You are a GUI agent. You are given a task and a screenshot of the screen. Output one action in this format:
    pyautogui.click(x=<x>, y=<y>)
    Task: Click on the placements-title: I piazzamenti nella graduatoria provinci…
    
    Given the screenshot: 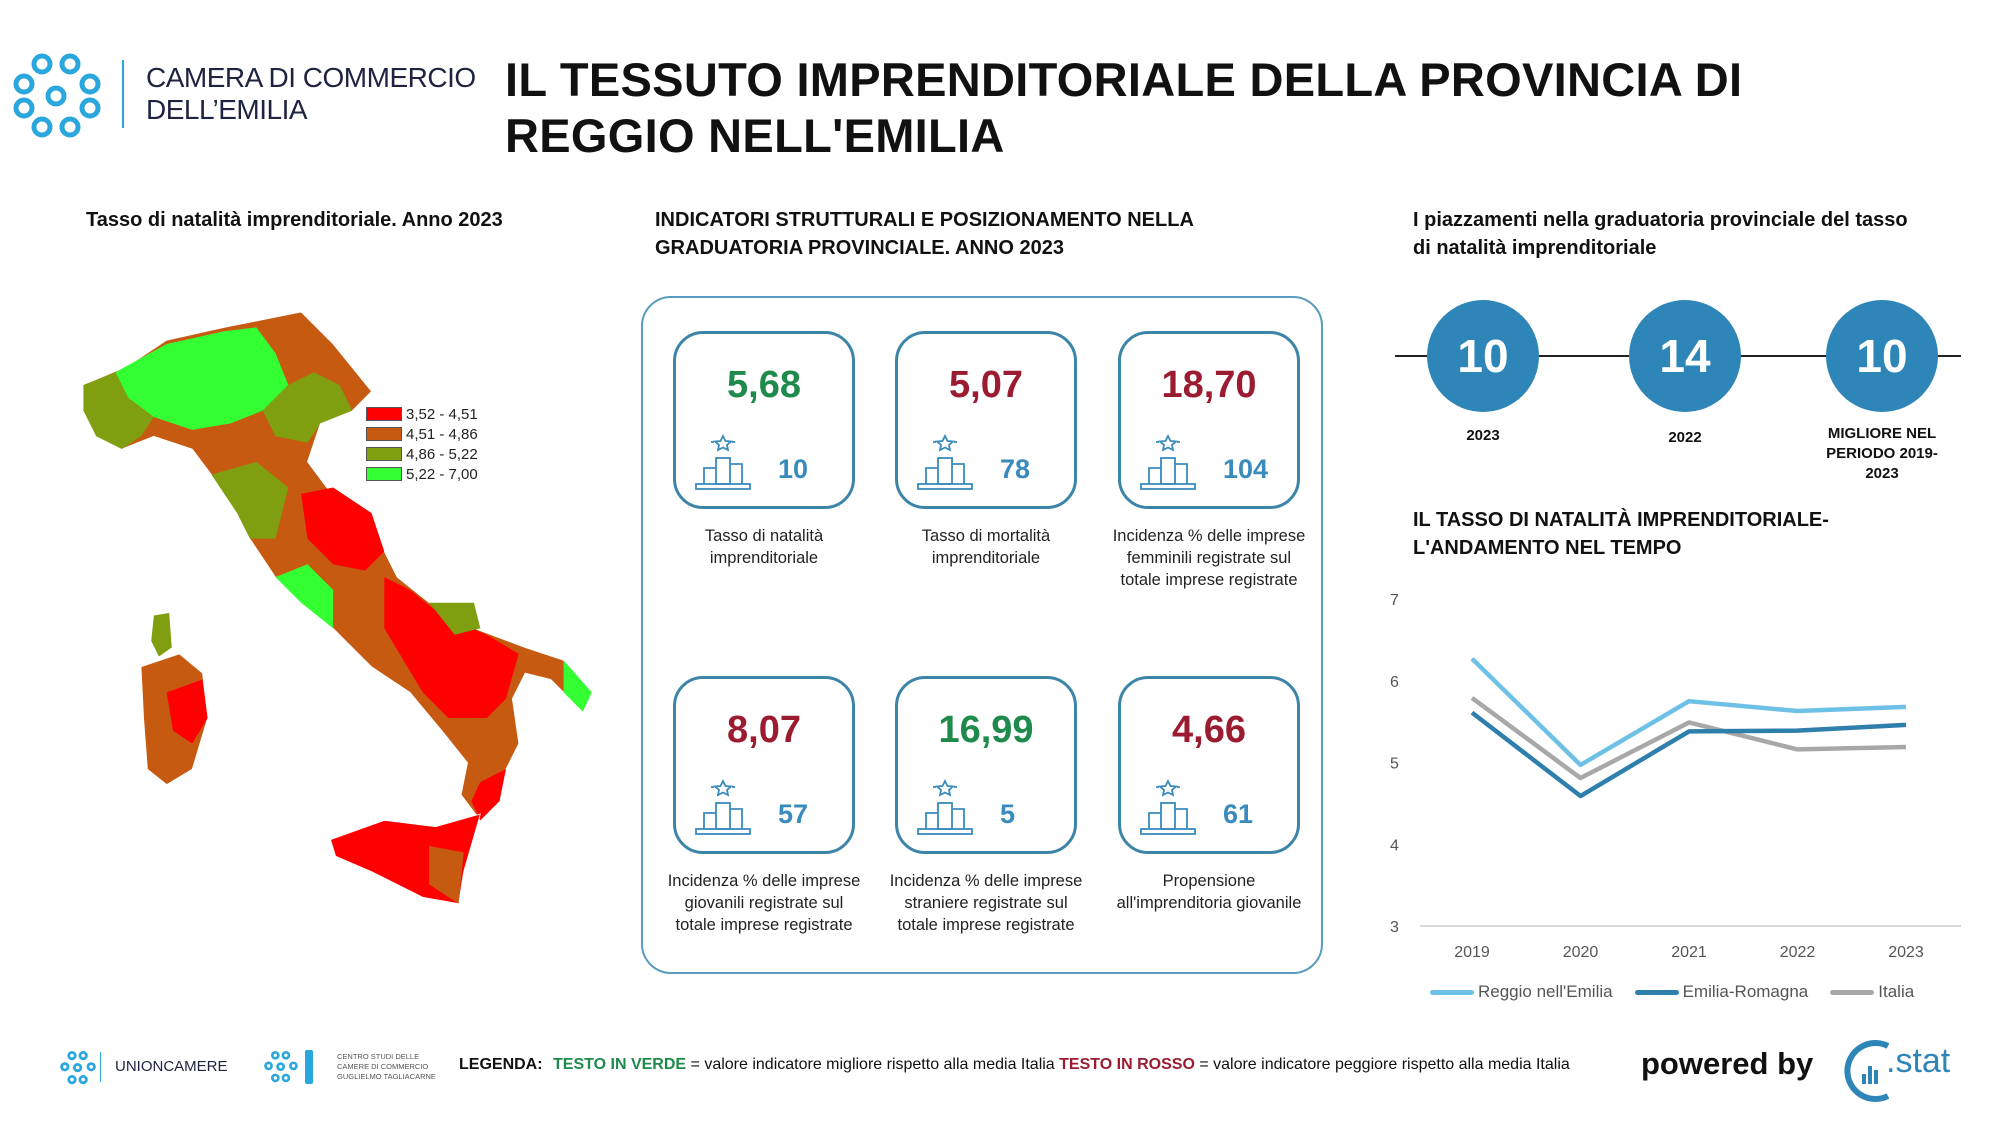 What is the action you would take?
    pyautogui.click(x=1660, y=234)
    